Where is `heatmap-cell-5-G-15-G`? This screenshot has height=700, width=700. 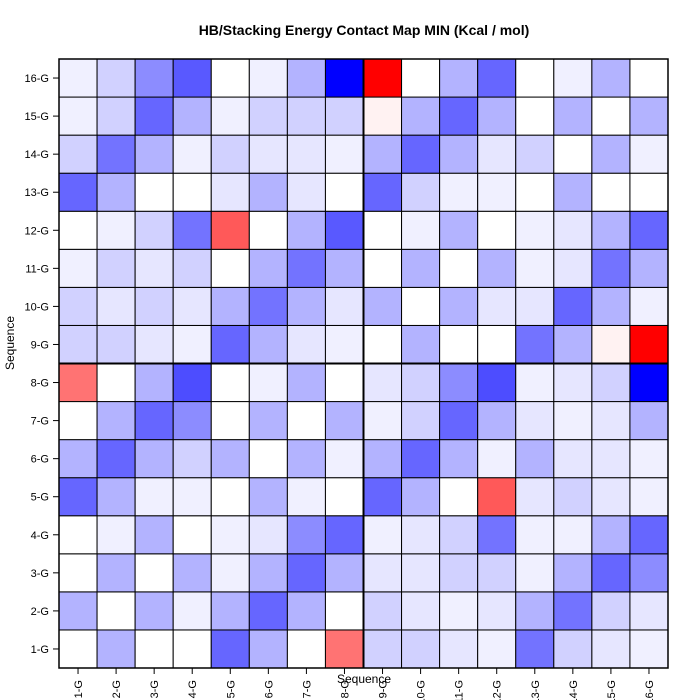 heatmap-cell-5-G-15-G is located at coordinates (611, 497).